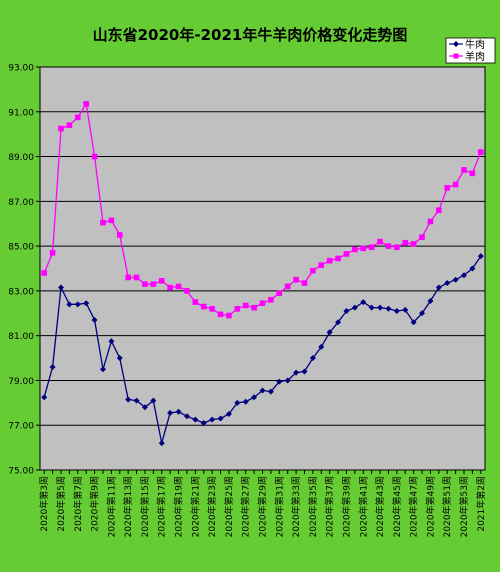 The width and height of the screenshot is (500, 572). I want to click on xtick-label: 2020年第29周, so click(263, 506).